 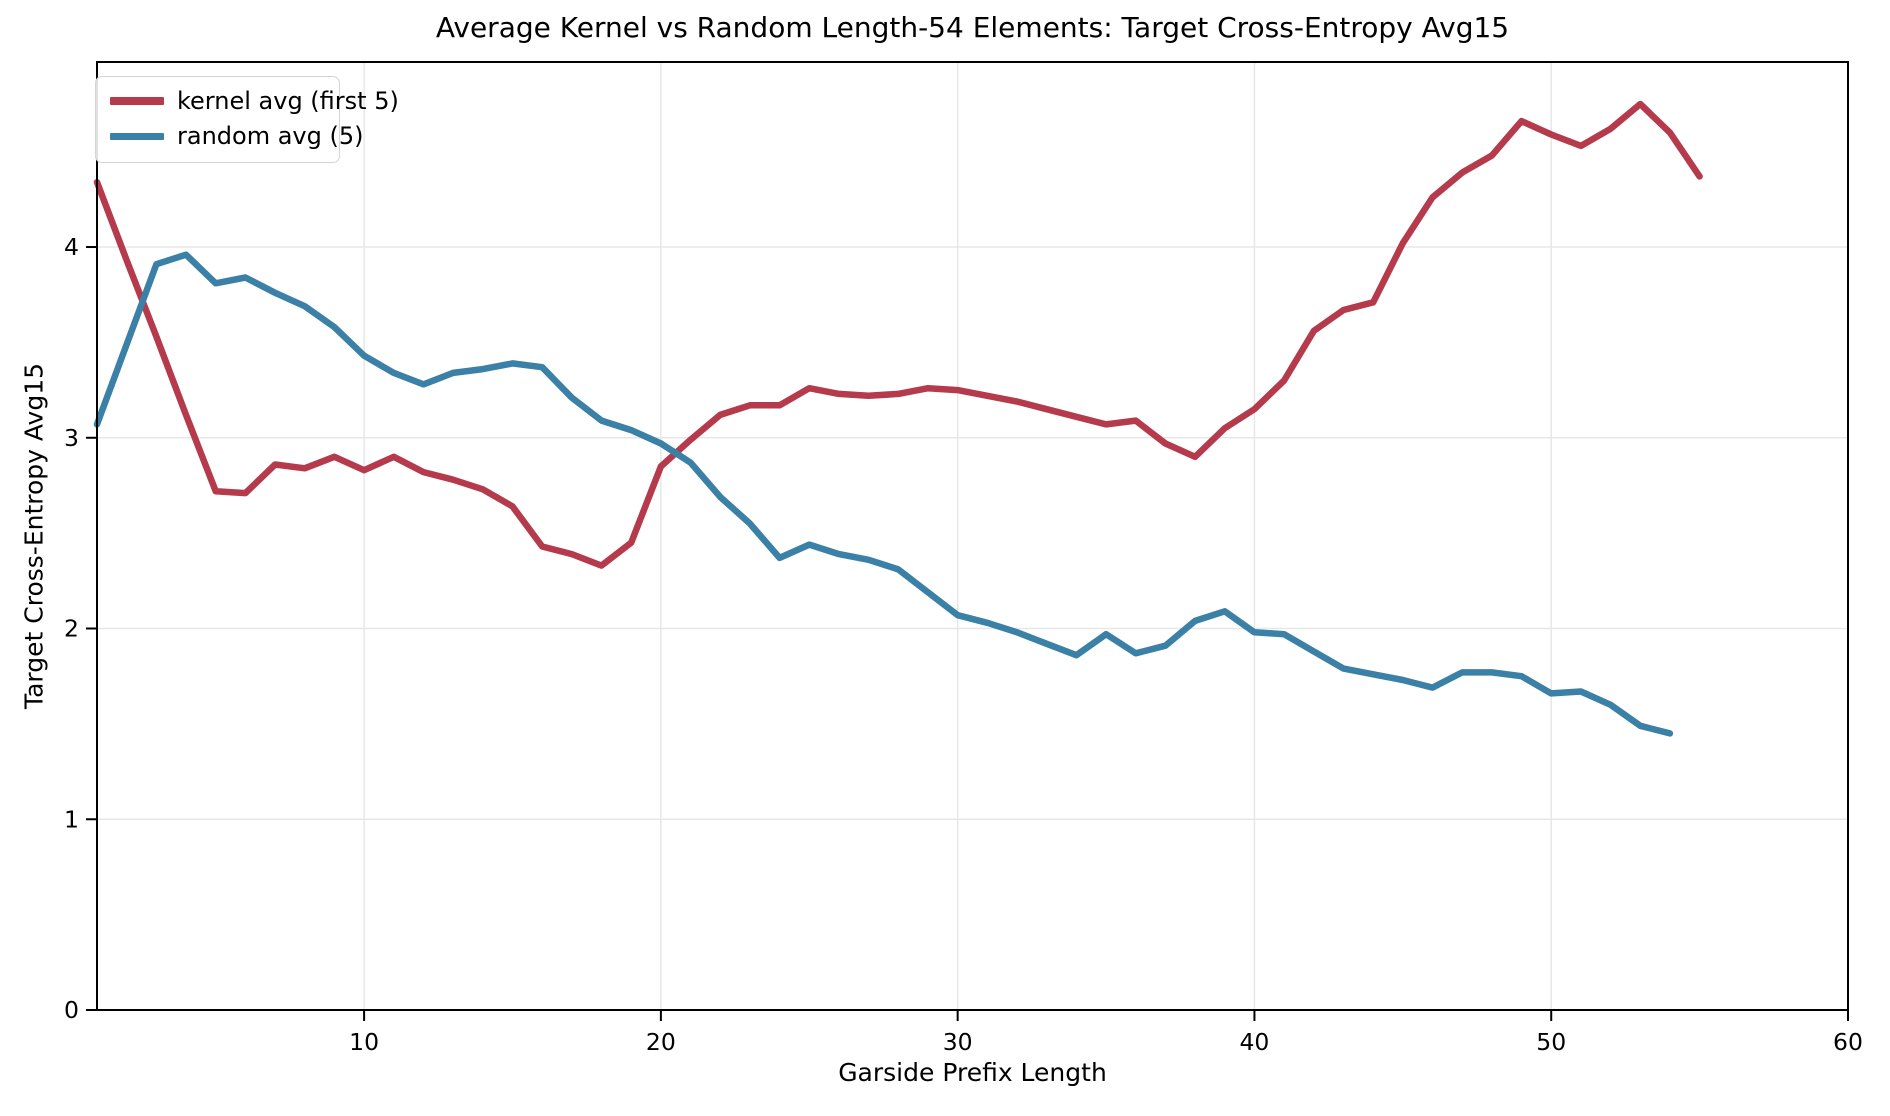 What do you see at coordinates (137, 136) in the screenshot?
I see `legend-line-sample-random` at bounding box center [137, 136].